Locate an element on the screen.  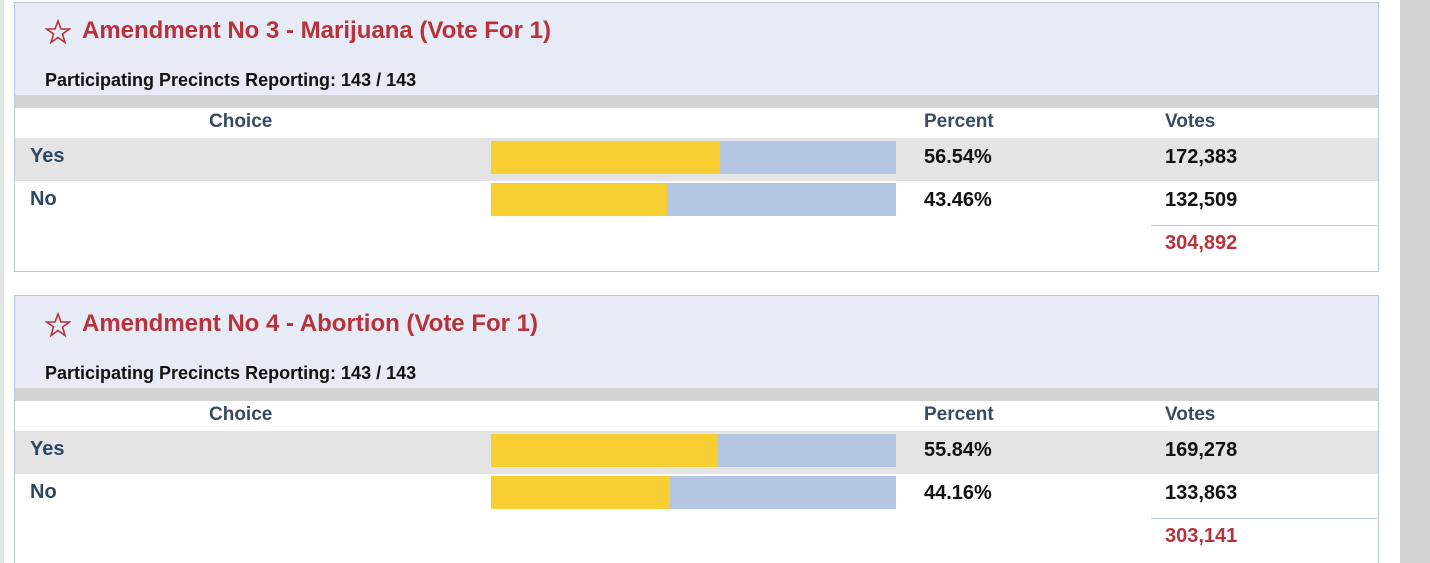
votes: 169,278 is located at coordinates (1201, 450).